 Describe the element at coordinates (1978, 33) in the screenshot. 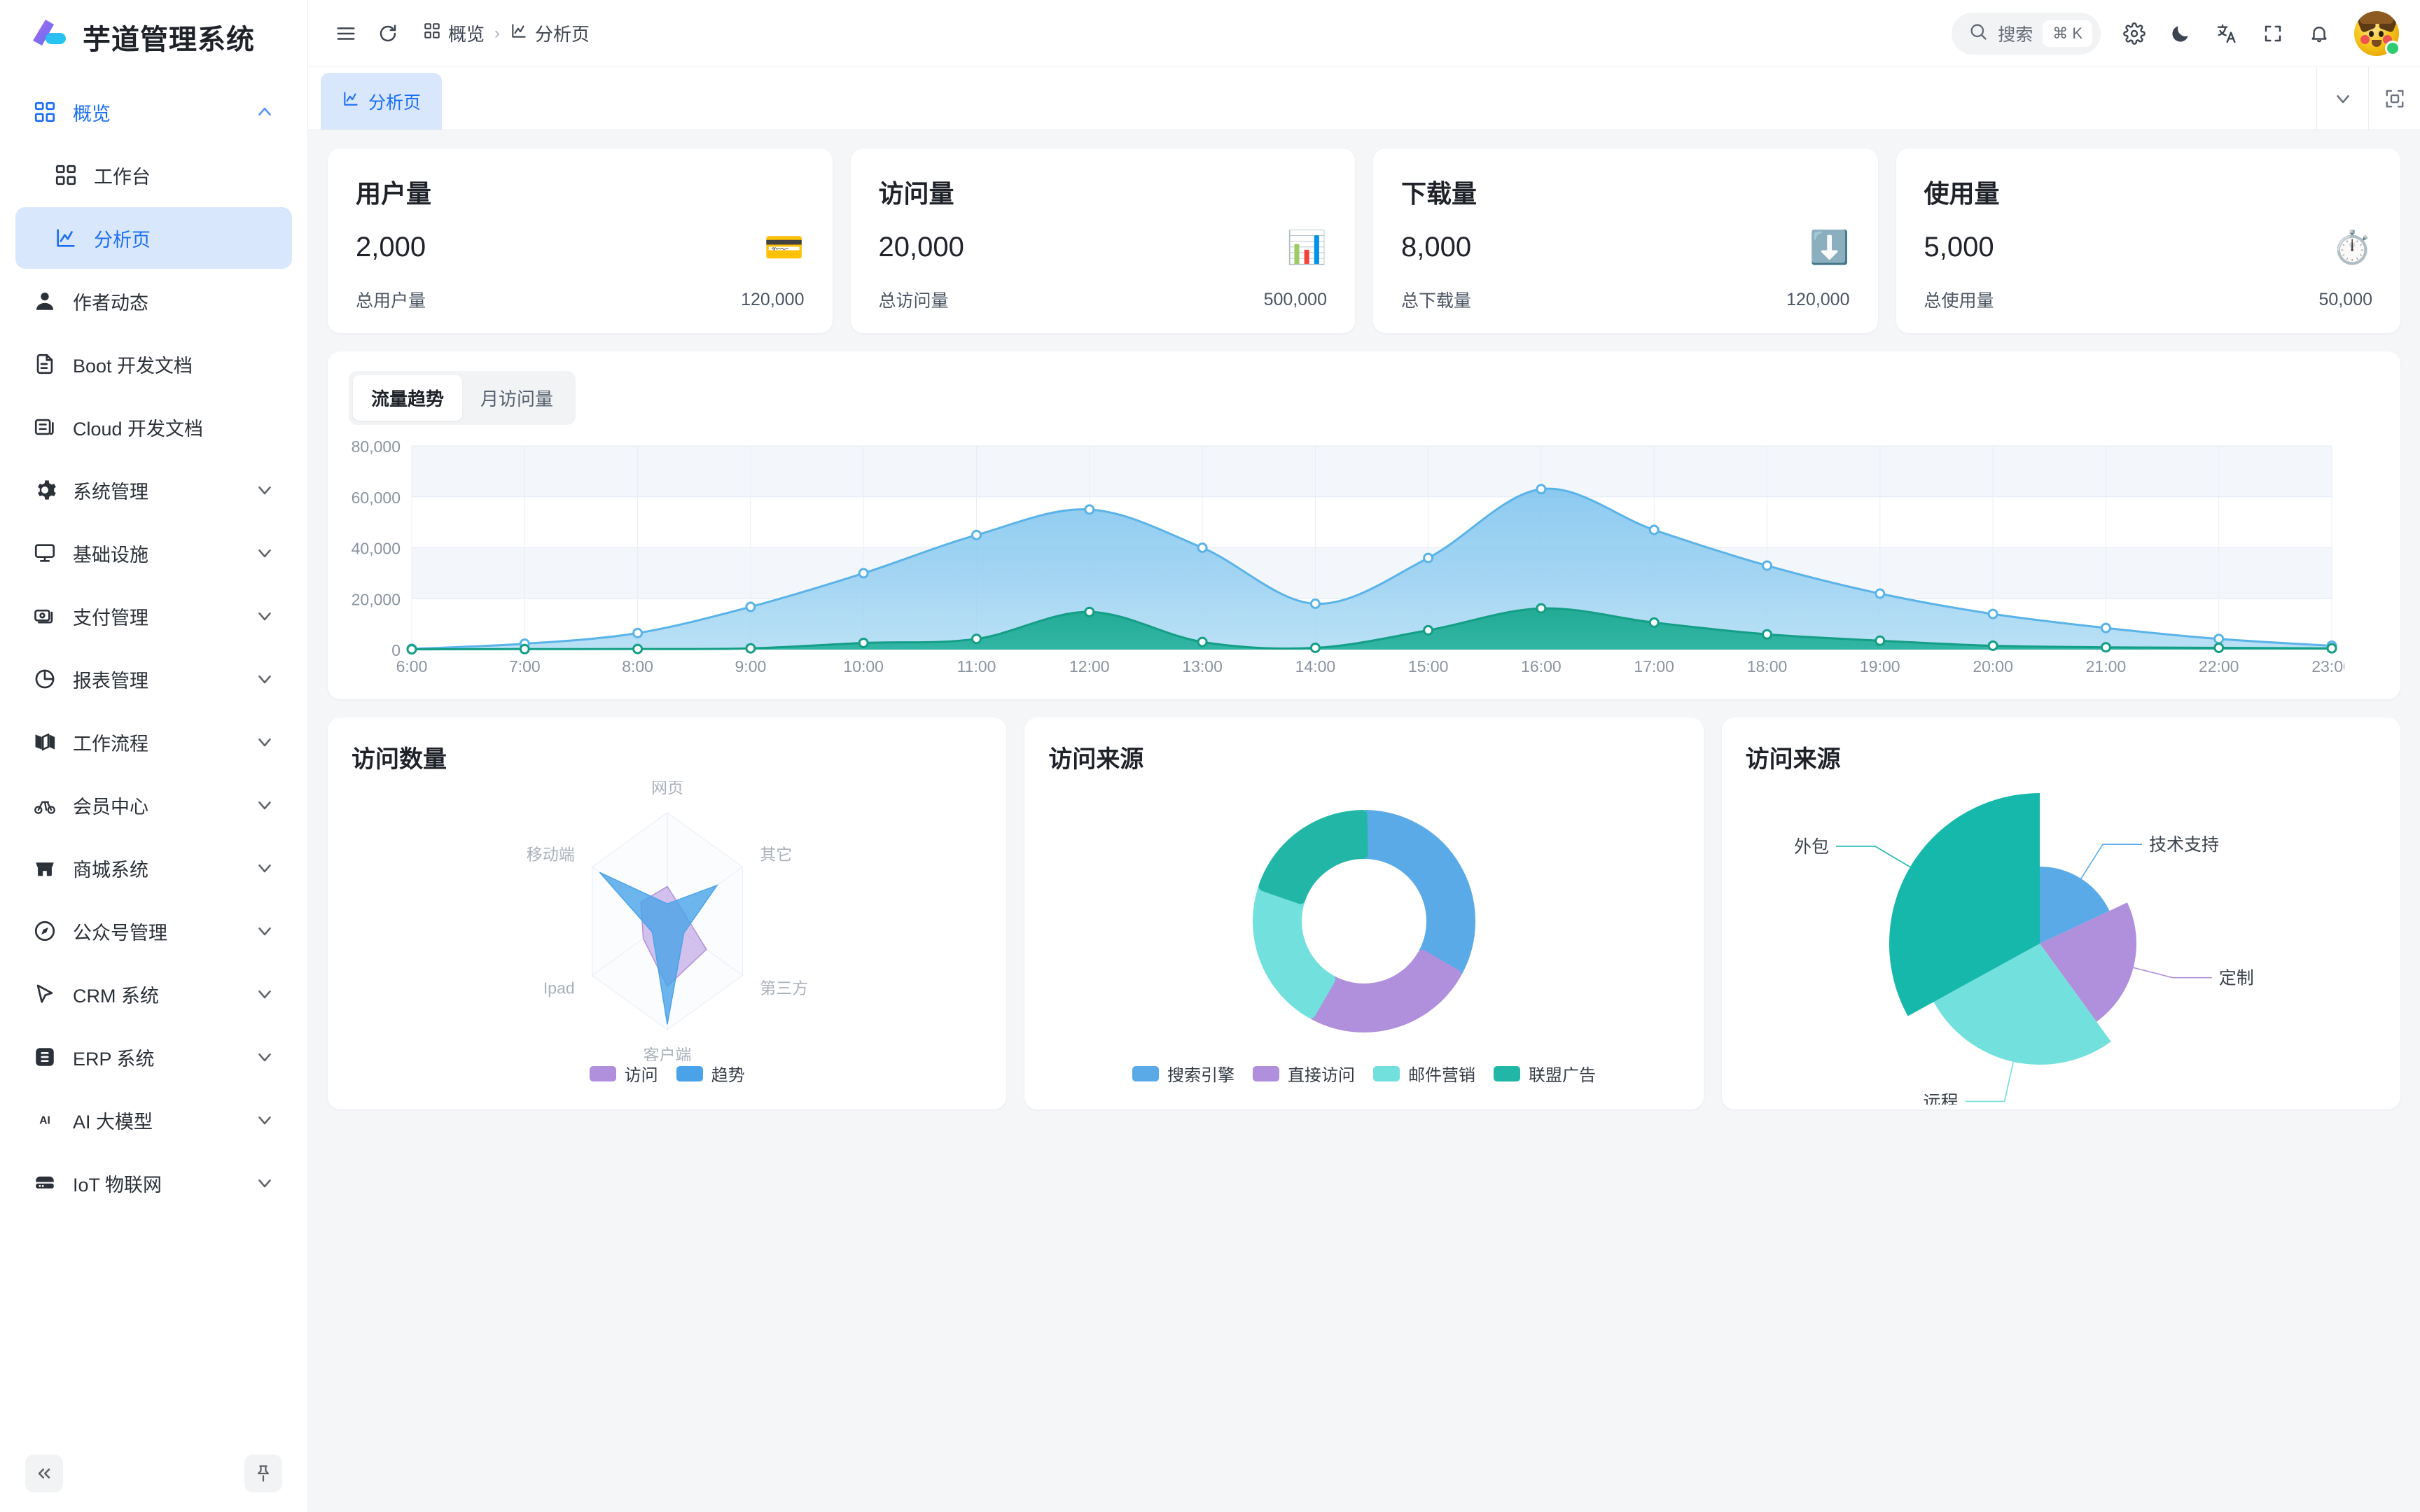

I see `search-icon` at that location.